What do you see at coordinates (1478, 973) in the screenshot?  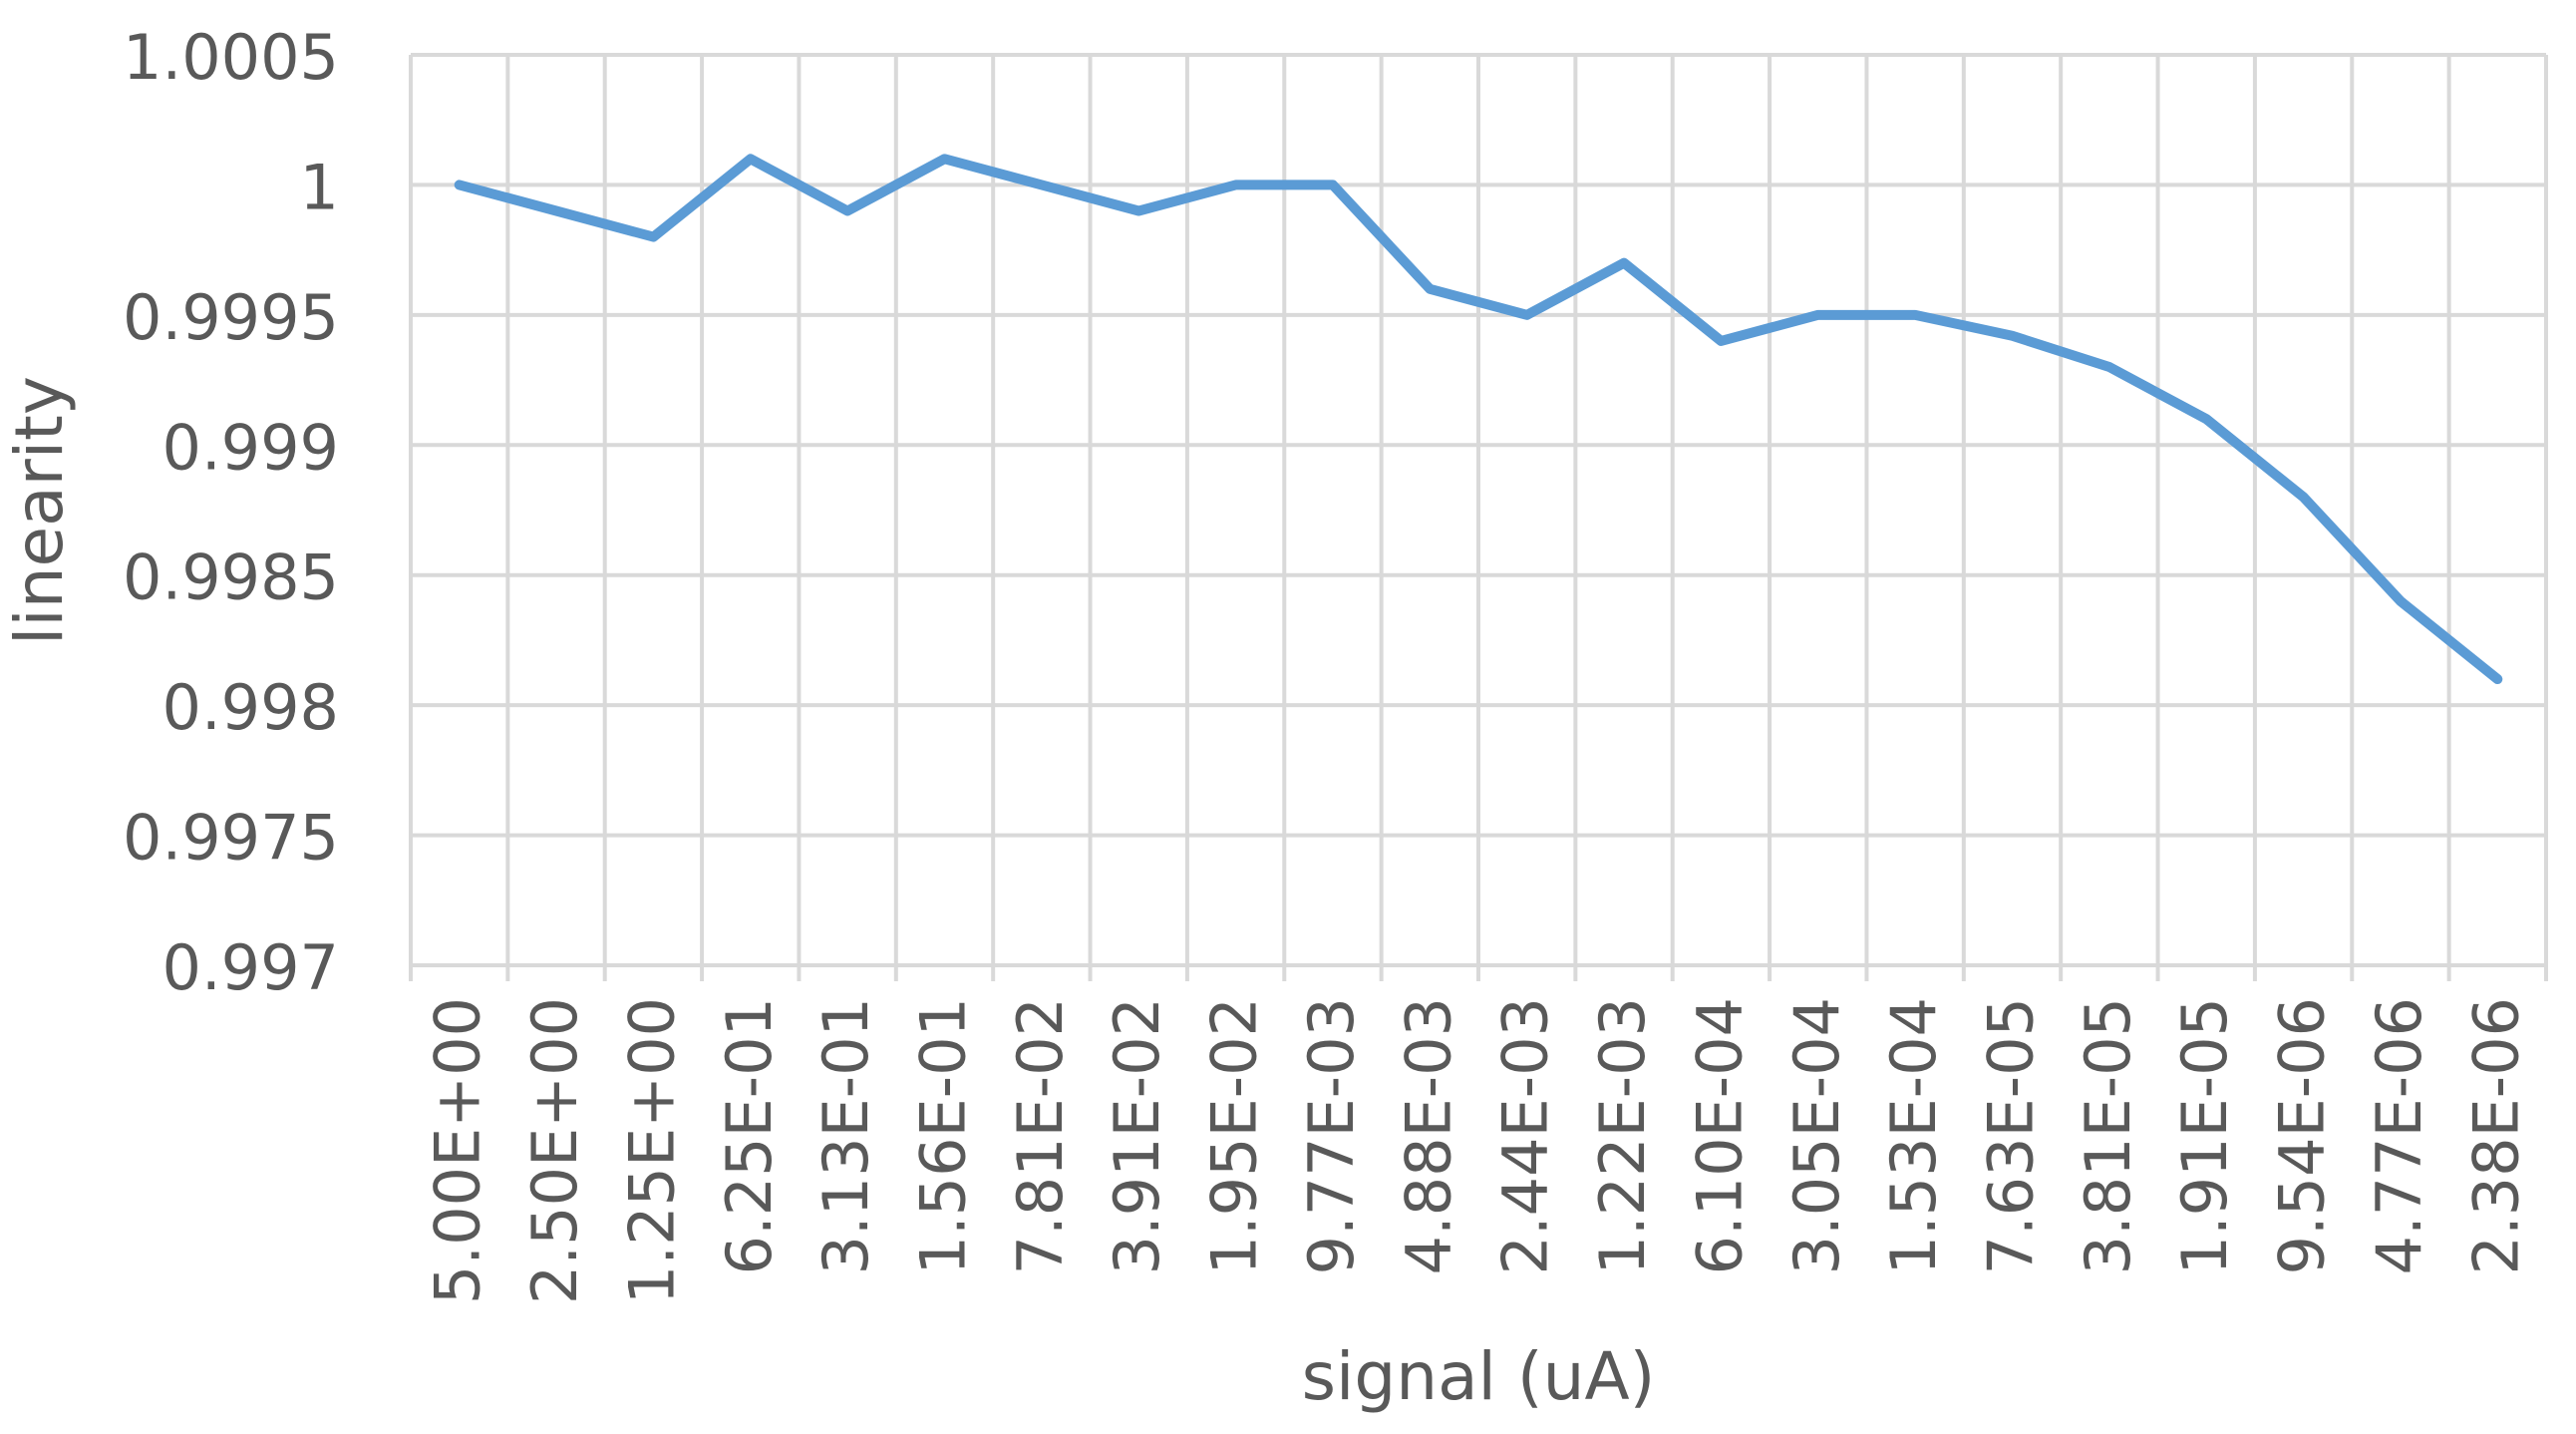 I see `axes` at bounding box center [1478, 973].